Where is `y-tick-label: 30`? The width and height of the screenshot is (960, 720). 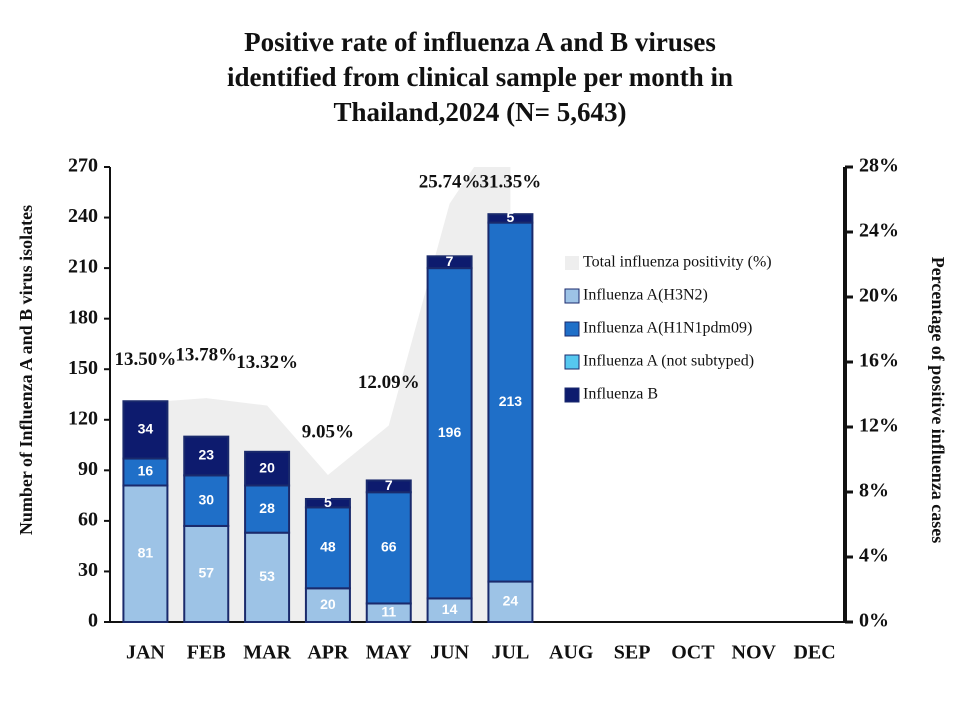 y-tick-label: 30 is located at coordinates (88, 570).